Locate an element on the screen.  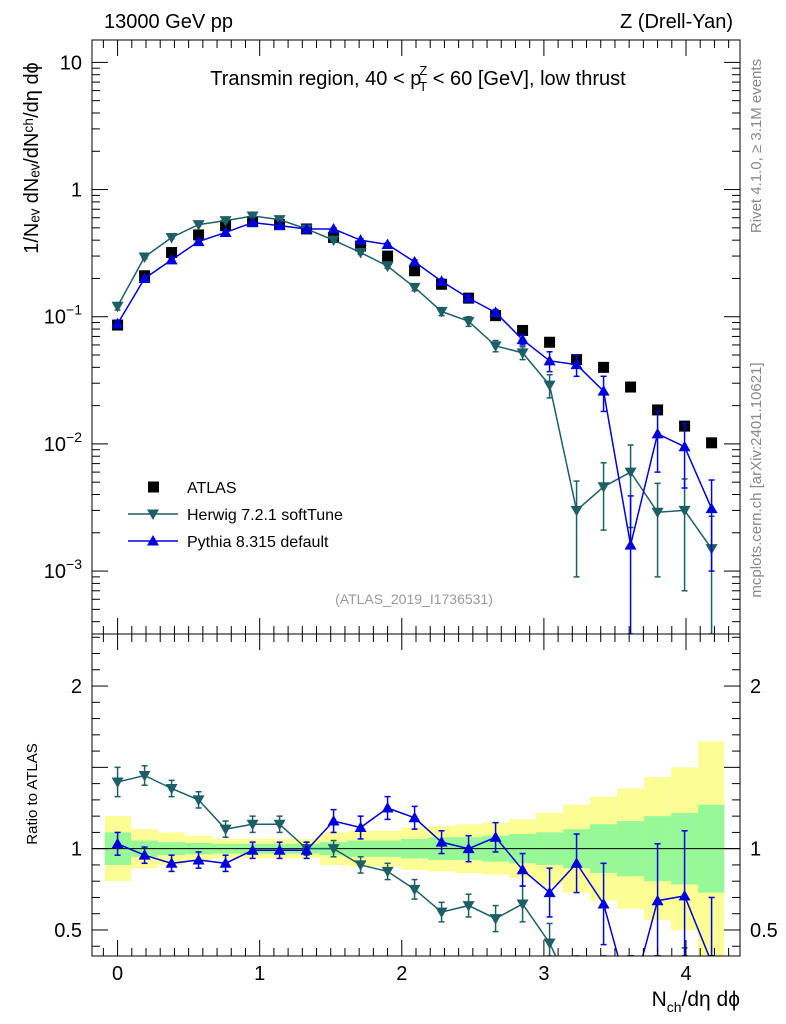
legend-label: ATLAS is located at coordinates (212, 488).